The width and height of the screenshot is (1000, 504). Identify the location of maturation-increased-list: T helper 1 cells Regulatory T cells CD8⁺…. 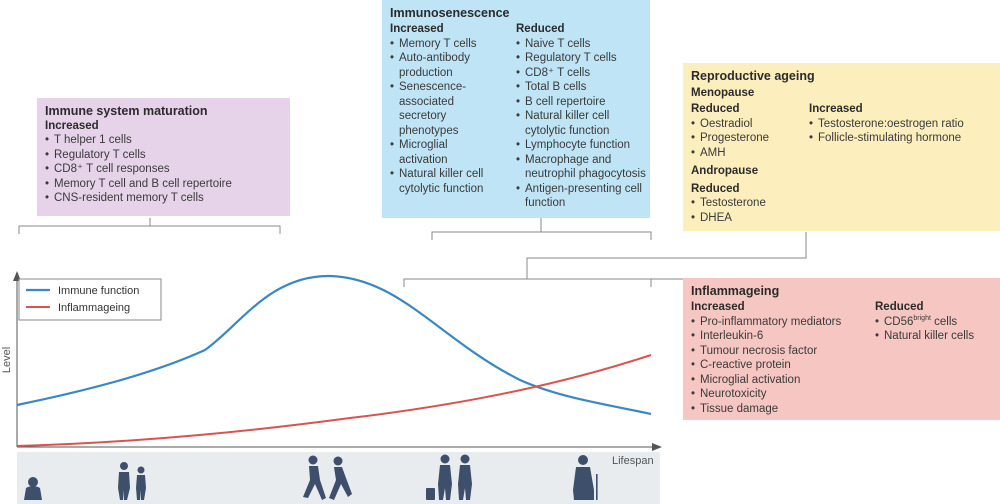
(163, 169).